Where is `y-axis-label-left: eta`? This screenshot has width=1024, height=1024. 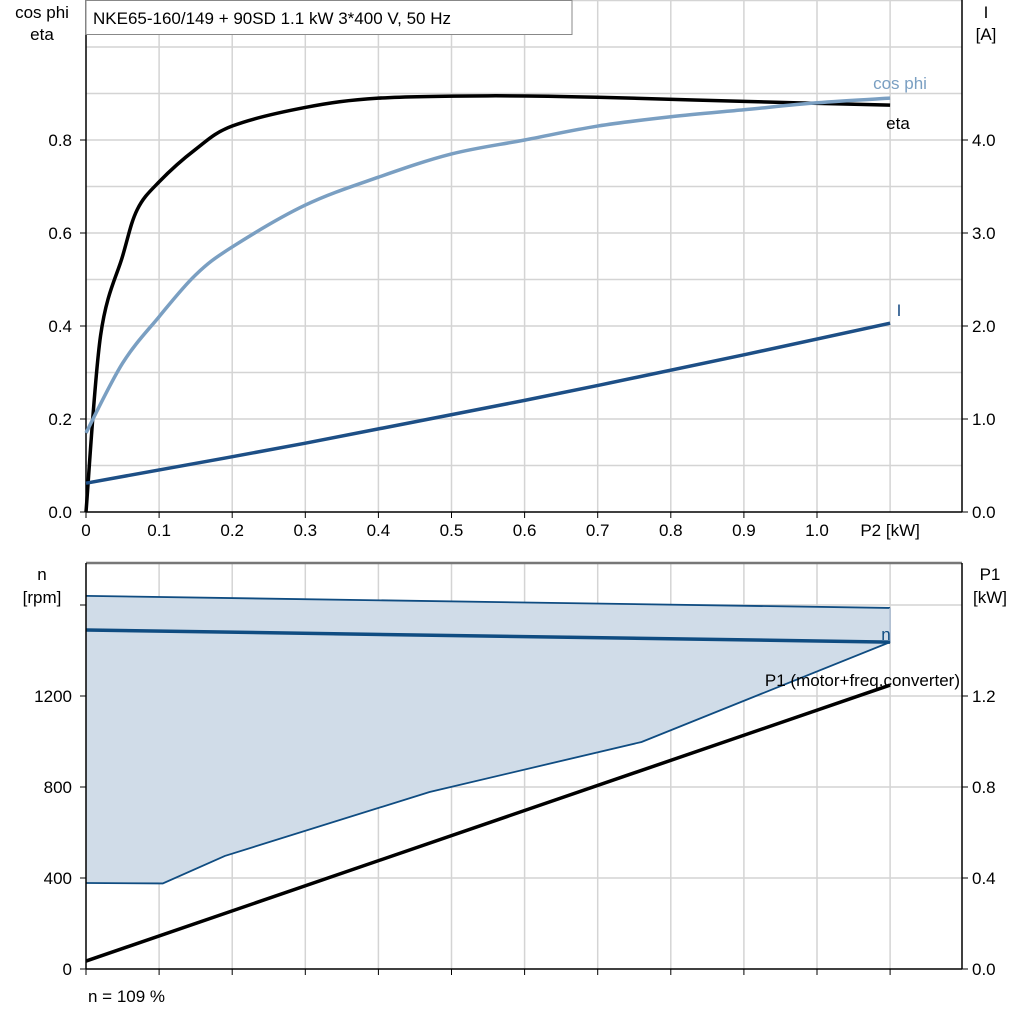 y-axis-label-left: eta is located at coordinates (42, 34).